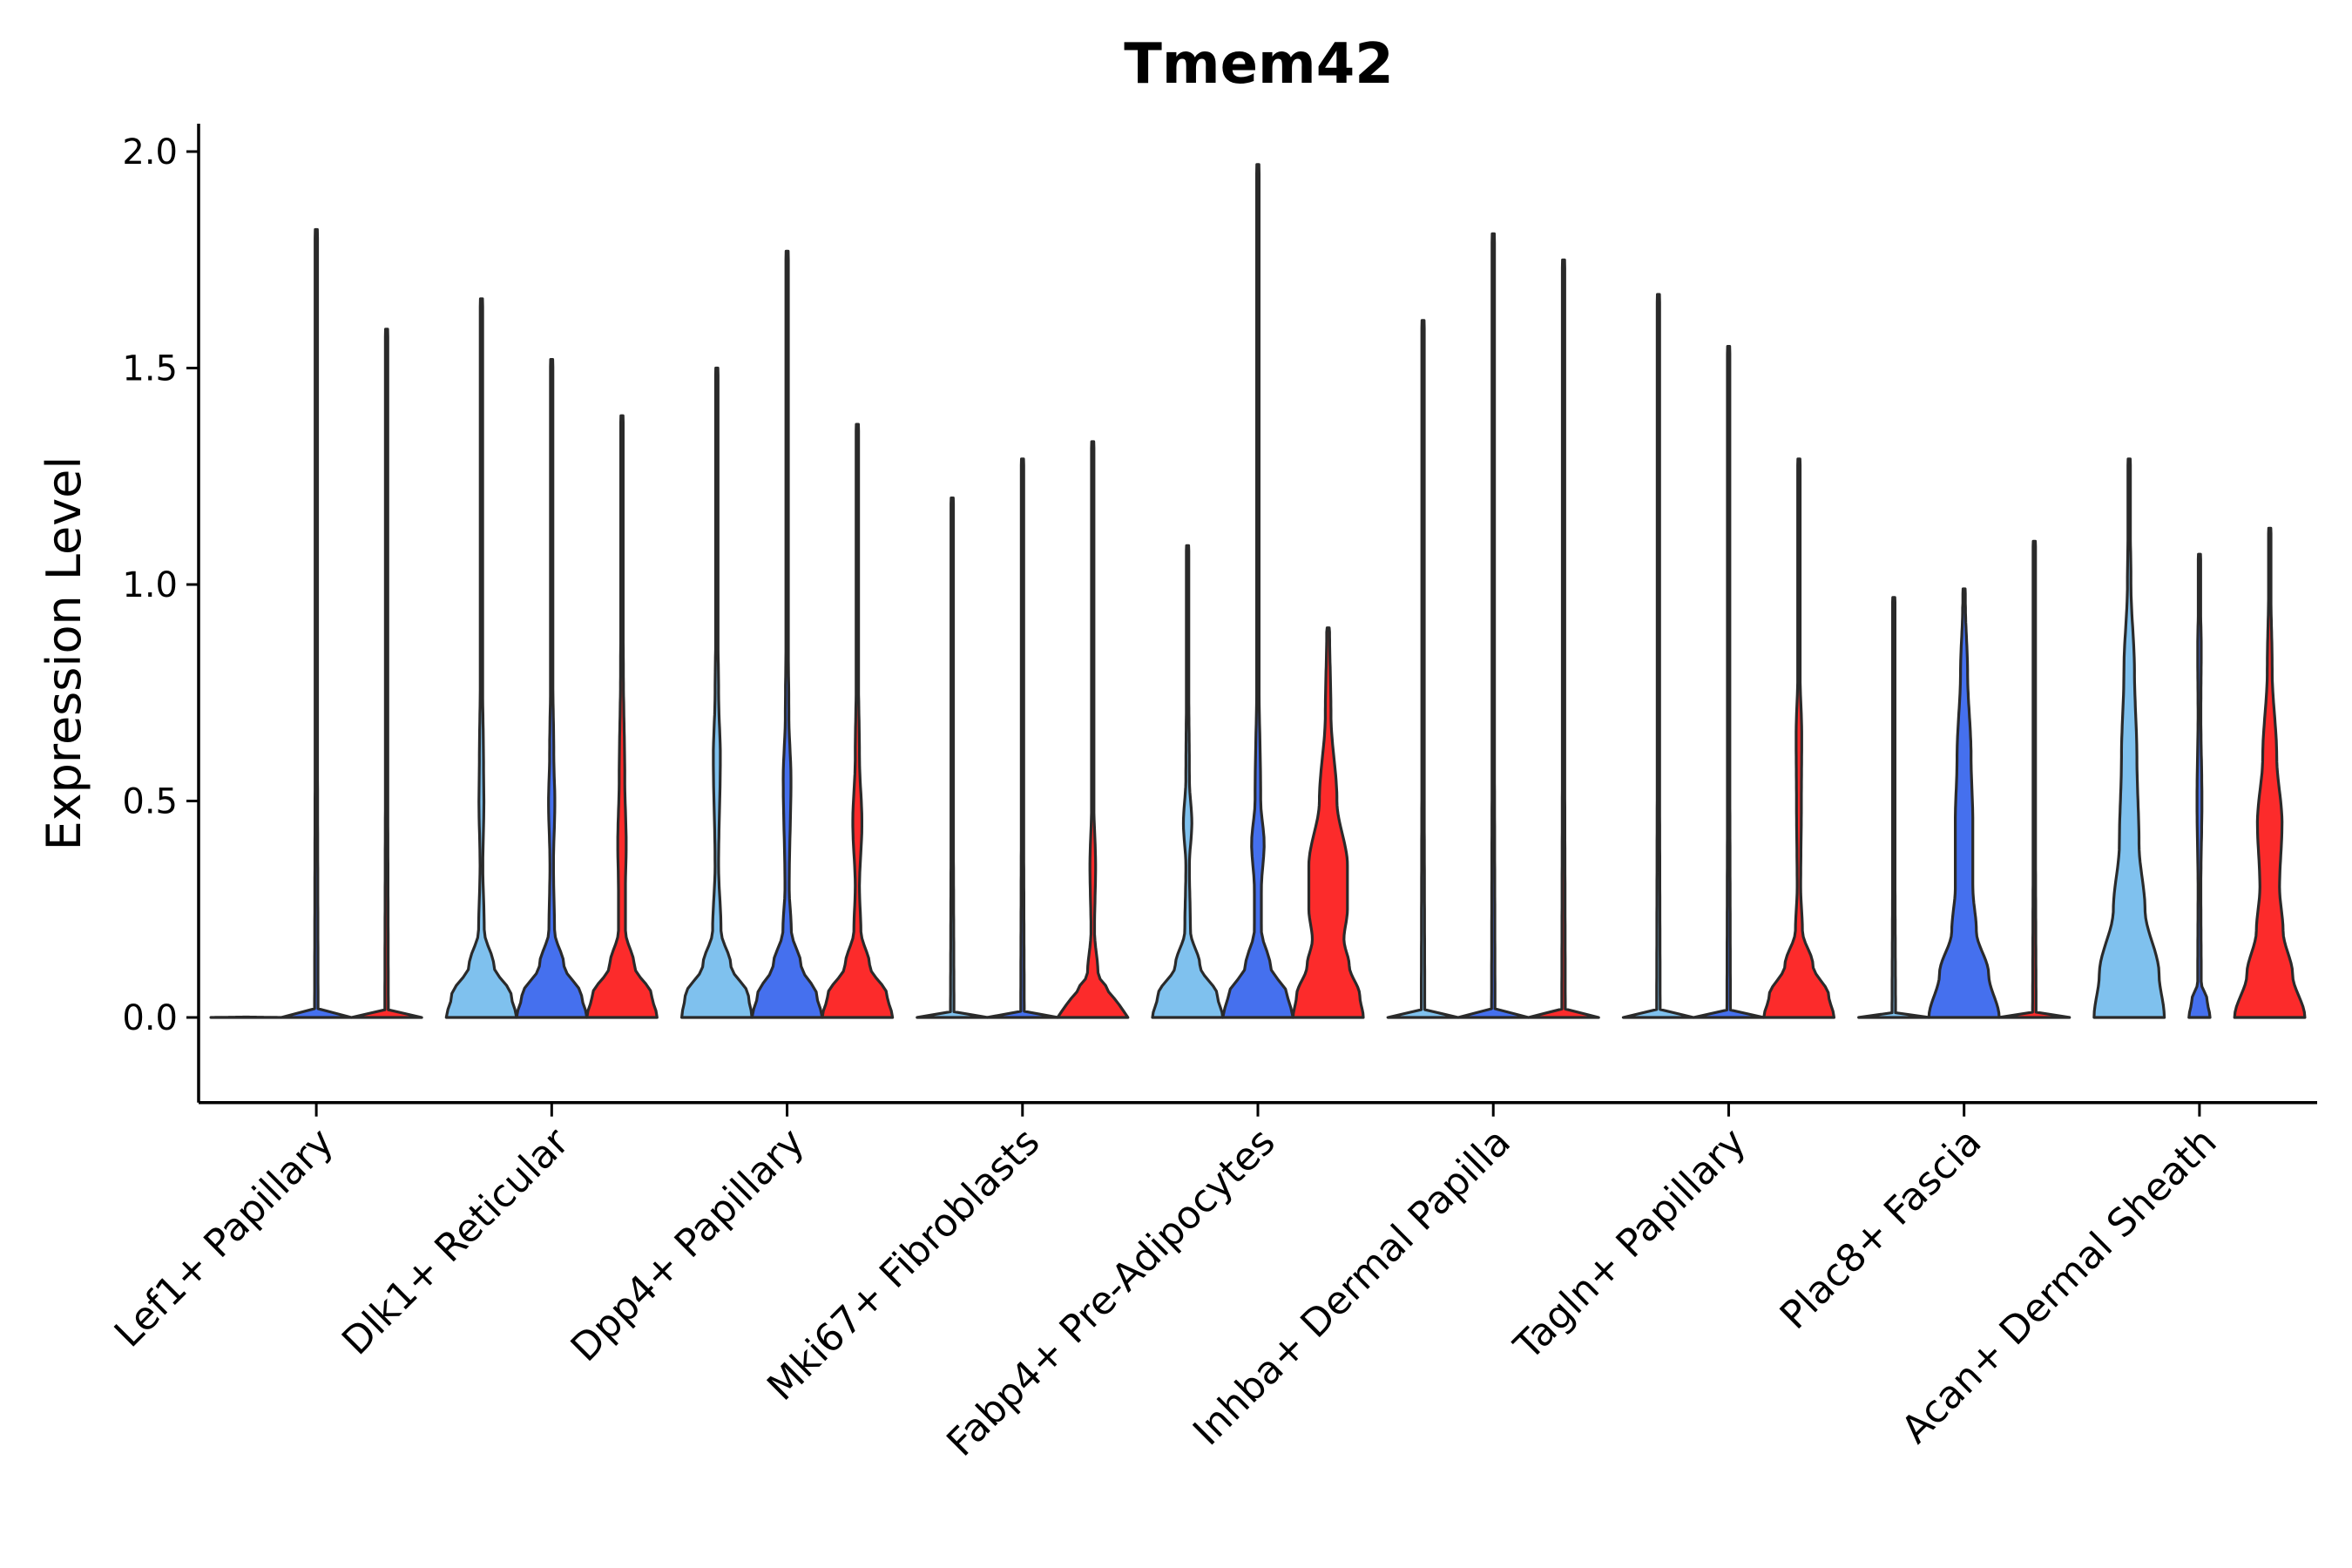 The width and height of the screenshot is (2352, 1568). Describe the element at coordinates (150, 802) in the screenshot. I see `y-tick-label: 0.5` at that location.